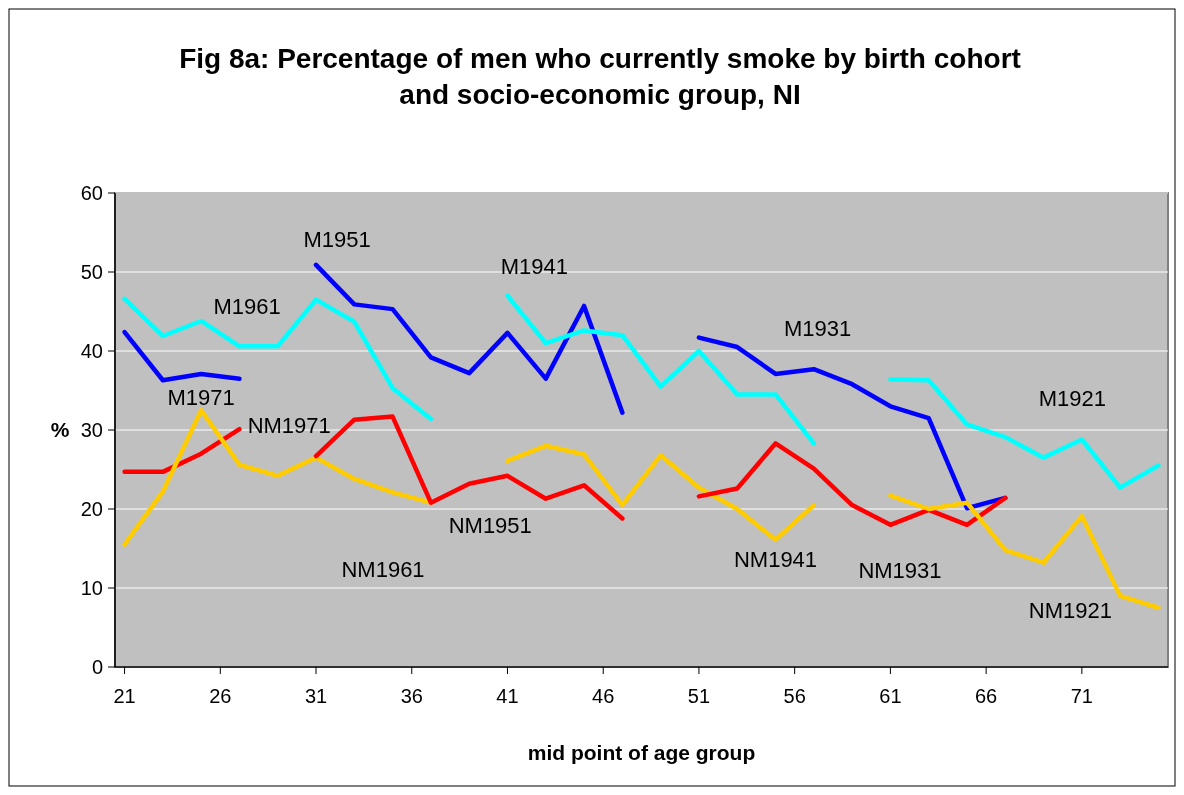 The image size is (1184, 795). Describe the element at coordinates (641, 752) in the screenshot. I see `x-axis-title: mid point of age group` at that location.